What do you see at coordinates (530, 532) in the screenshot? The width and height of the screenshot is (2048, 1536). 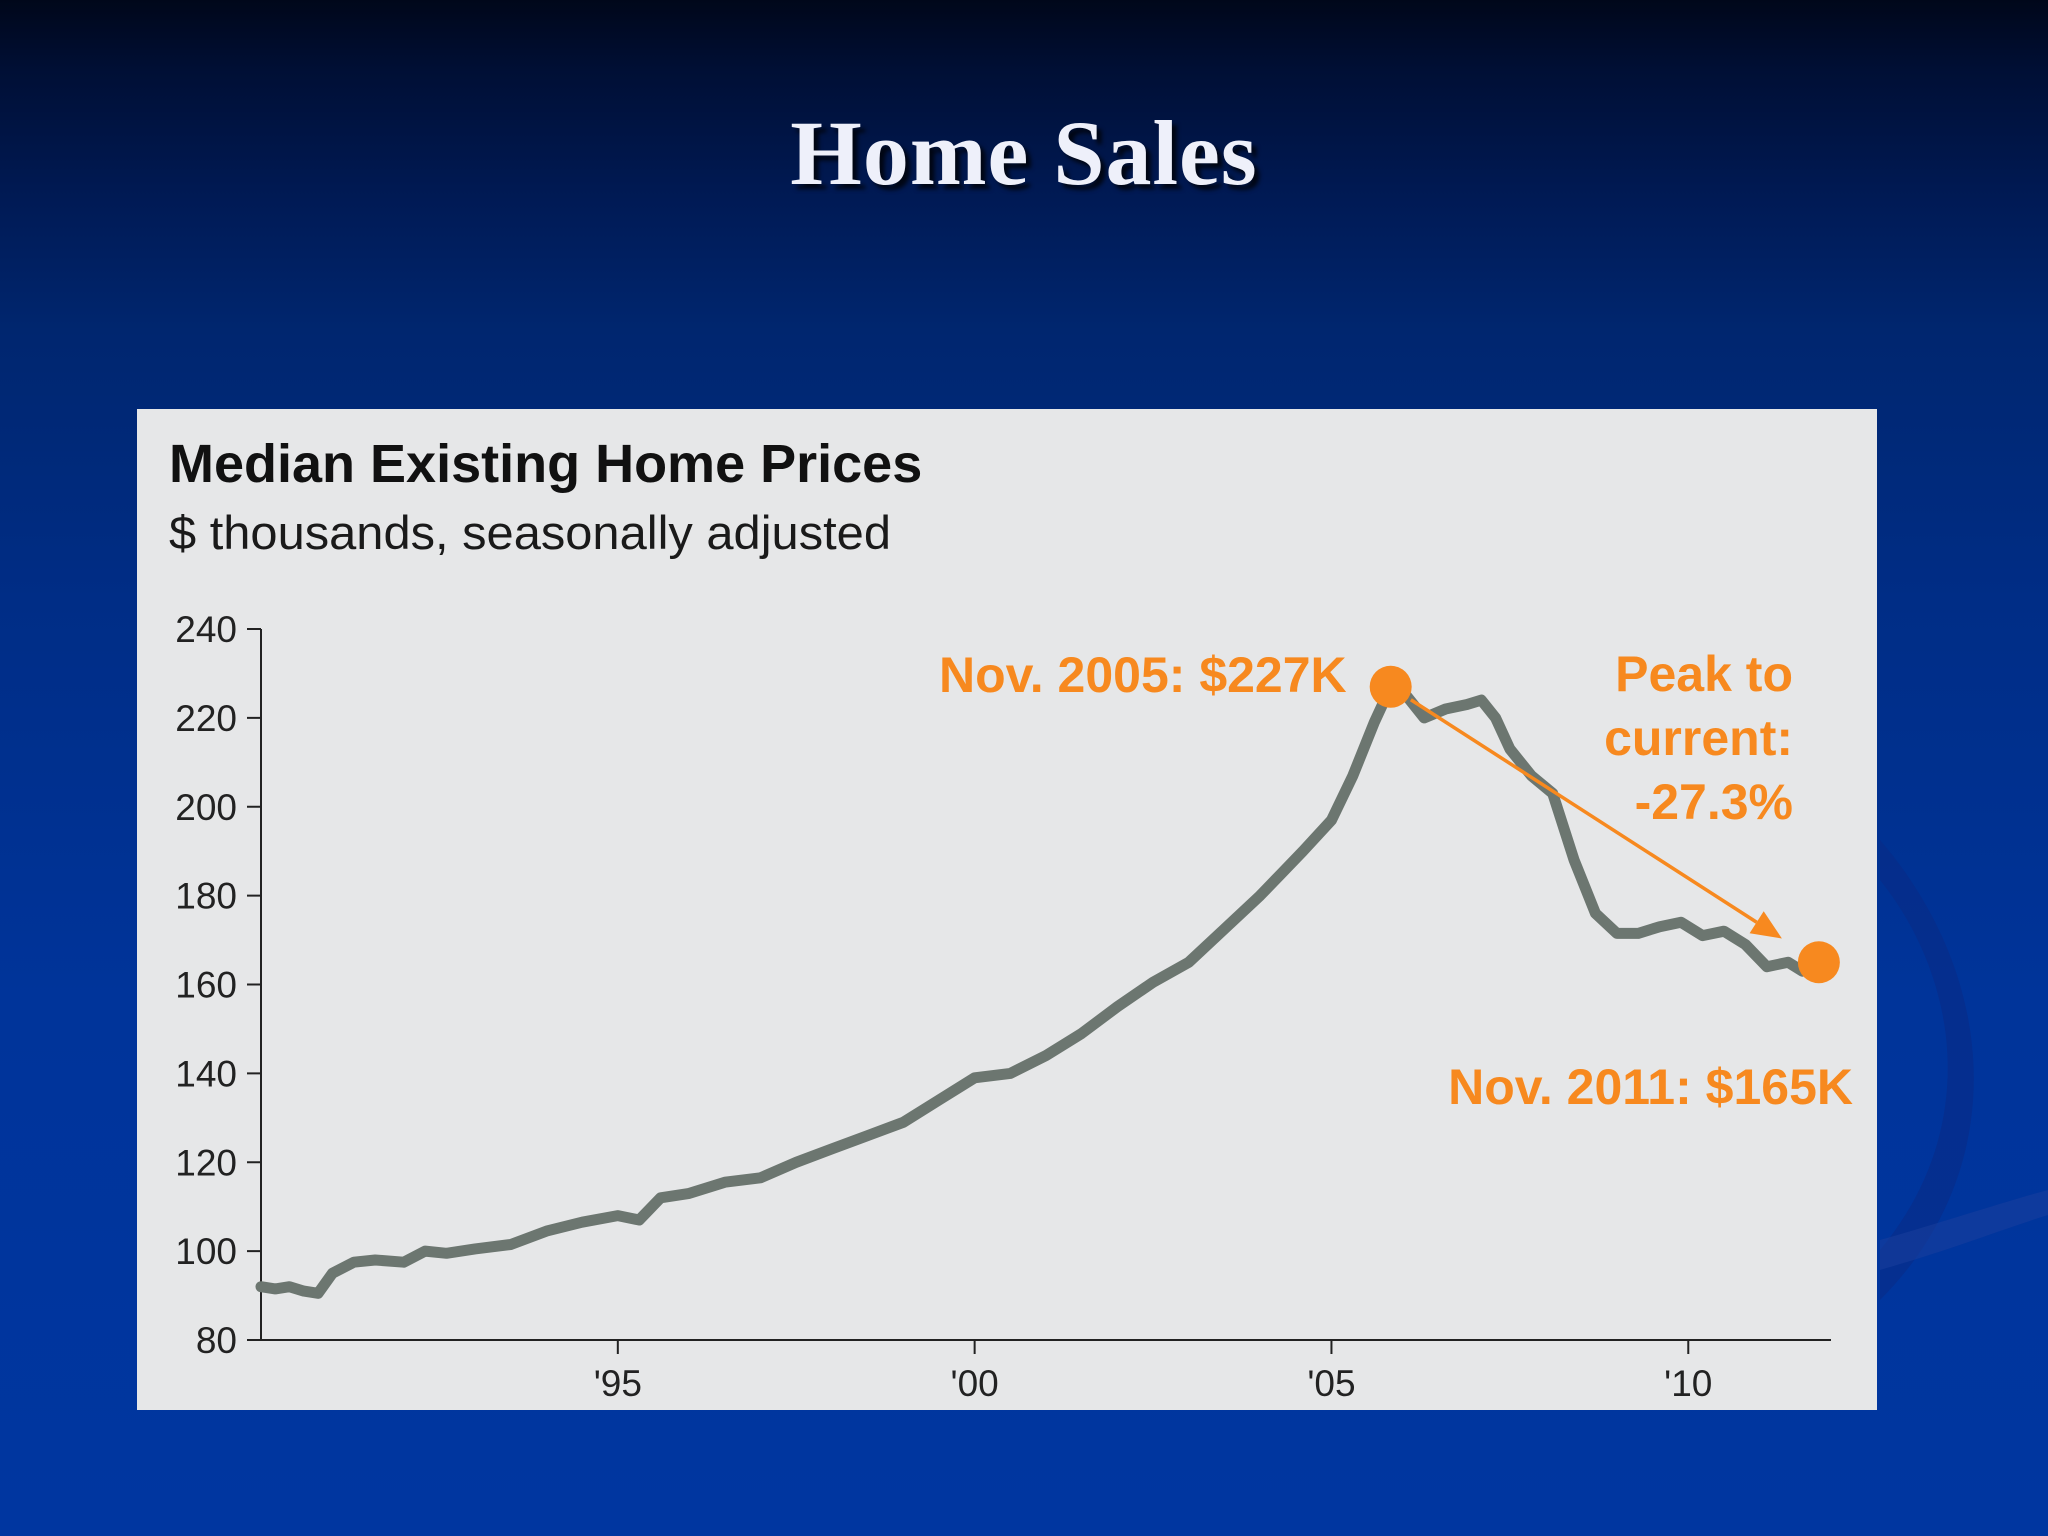 I see `chart-subtitle: $ thousands, seasonally adjusted` at bounding box center [530, 532].